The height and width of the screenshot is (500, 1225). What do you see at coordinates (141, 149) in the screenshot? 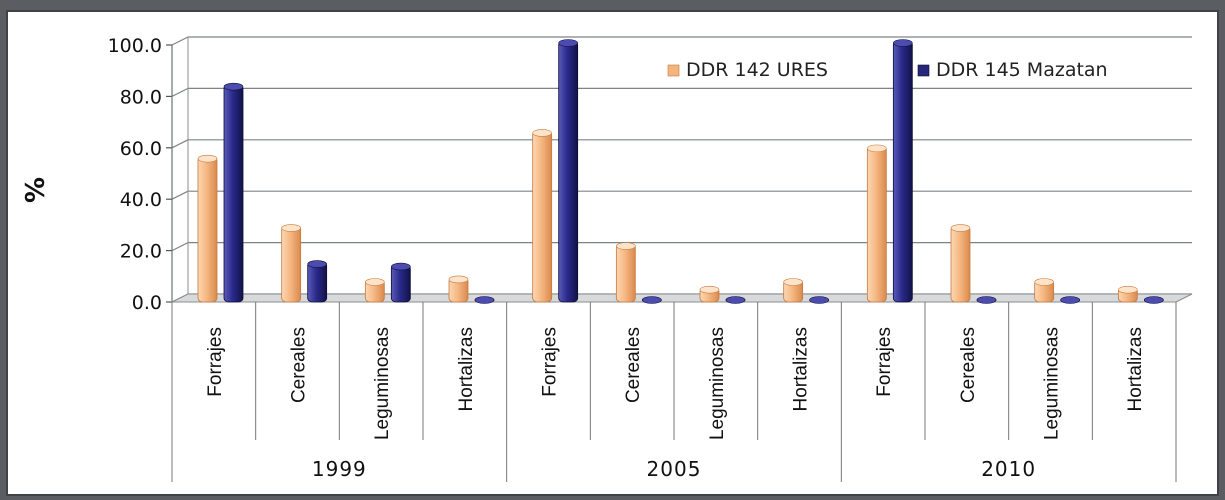
I see `y-tick-label: 60.0` at bounding box center [141, 149].